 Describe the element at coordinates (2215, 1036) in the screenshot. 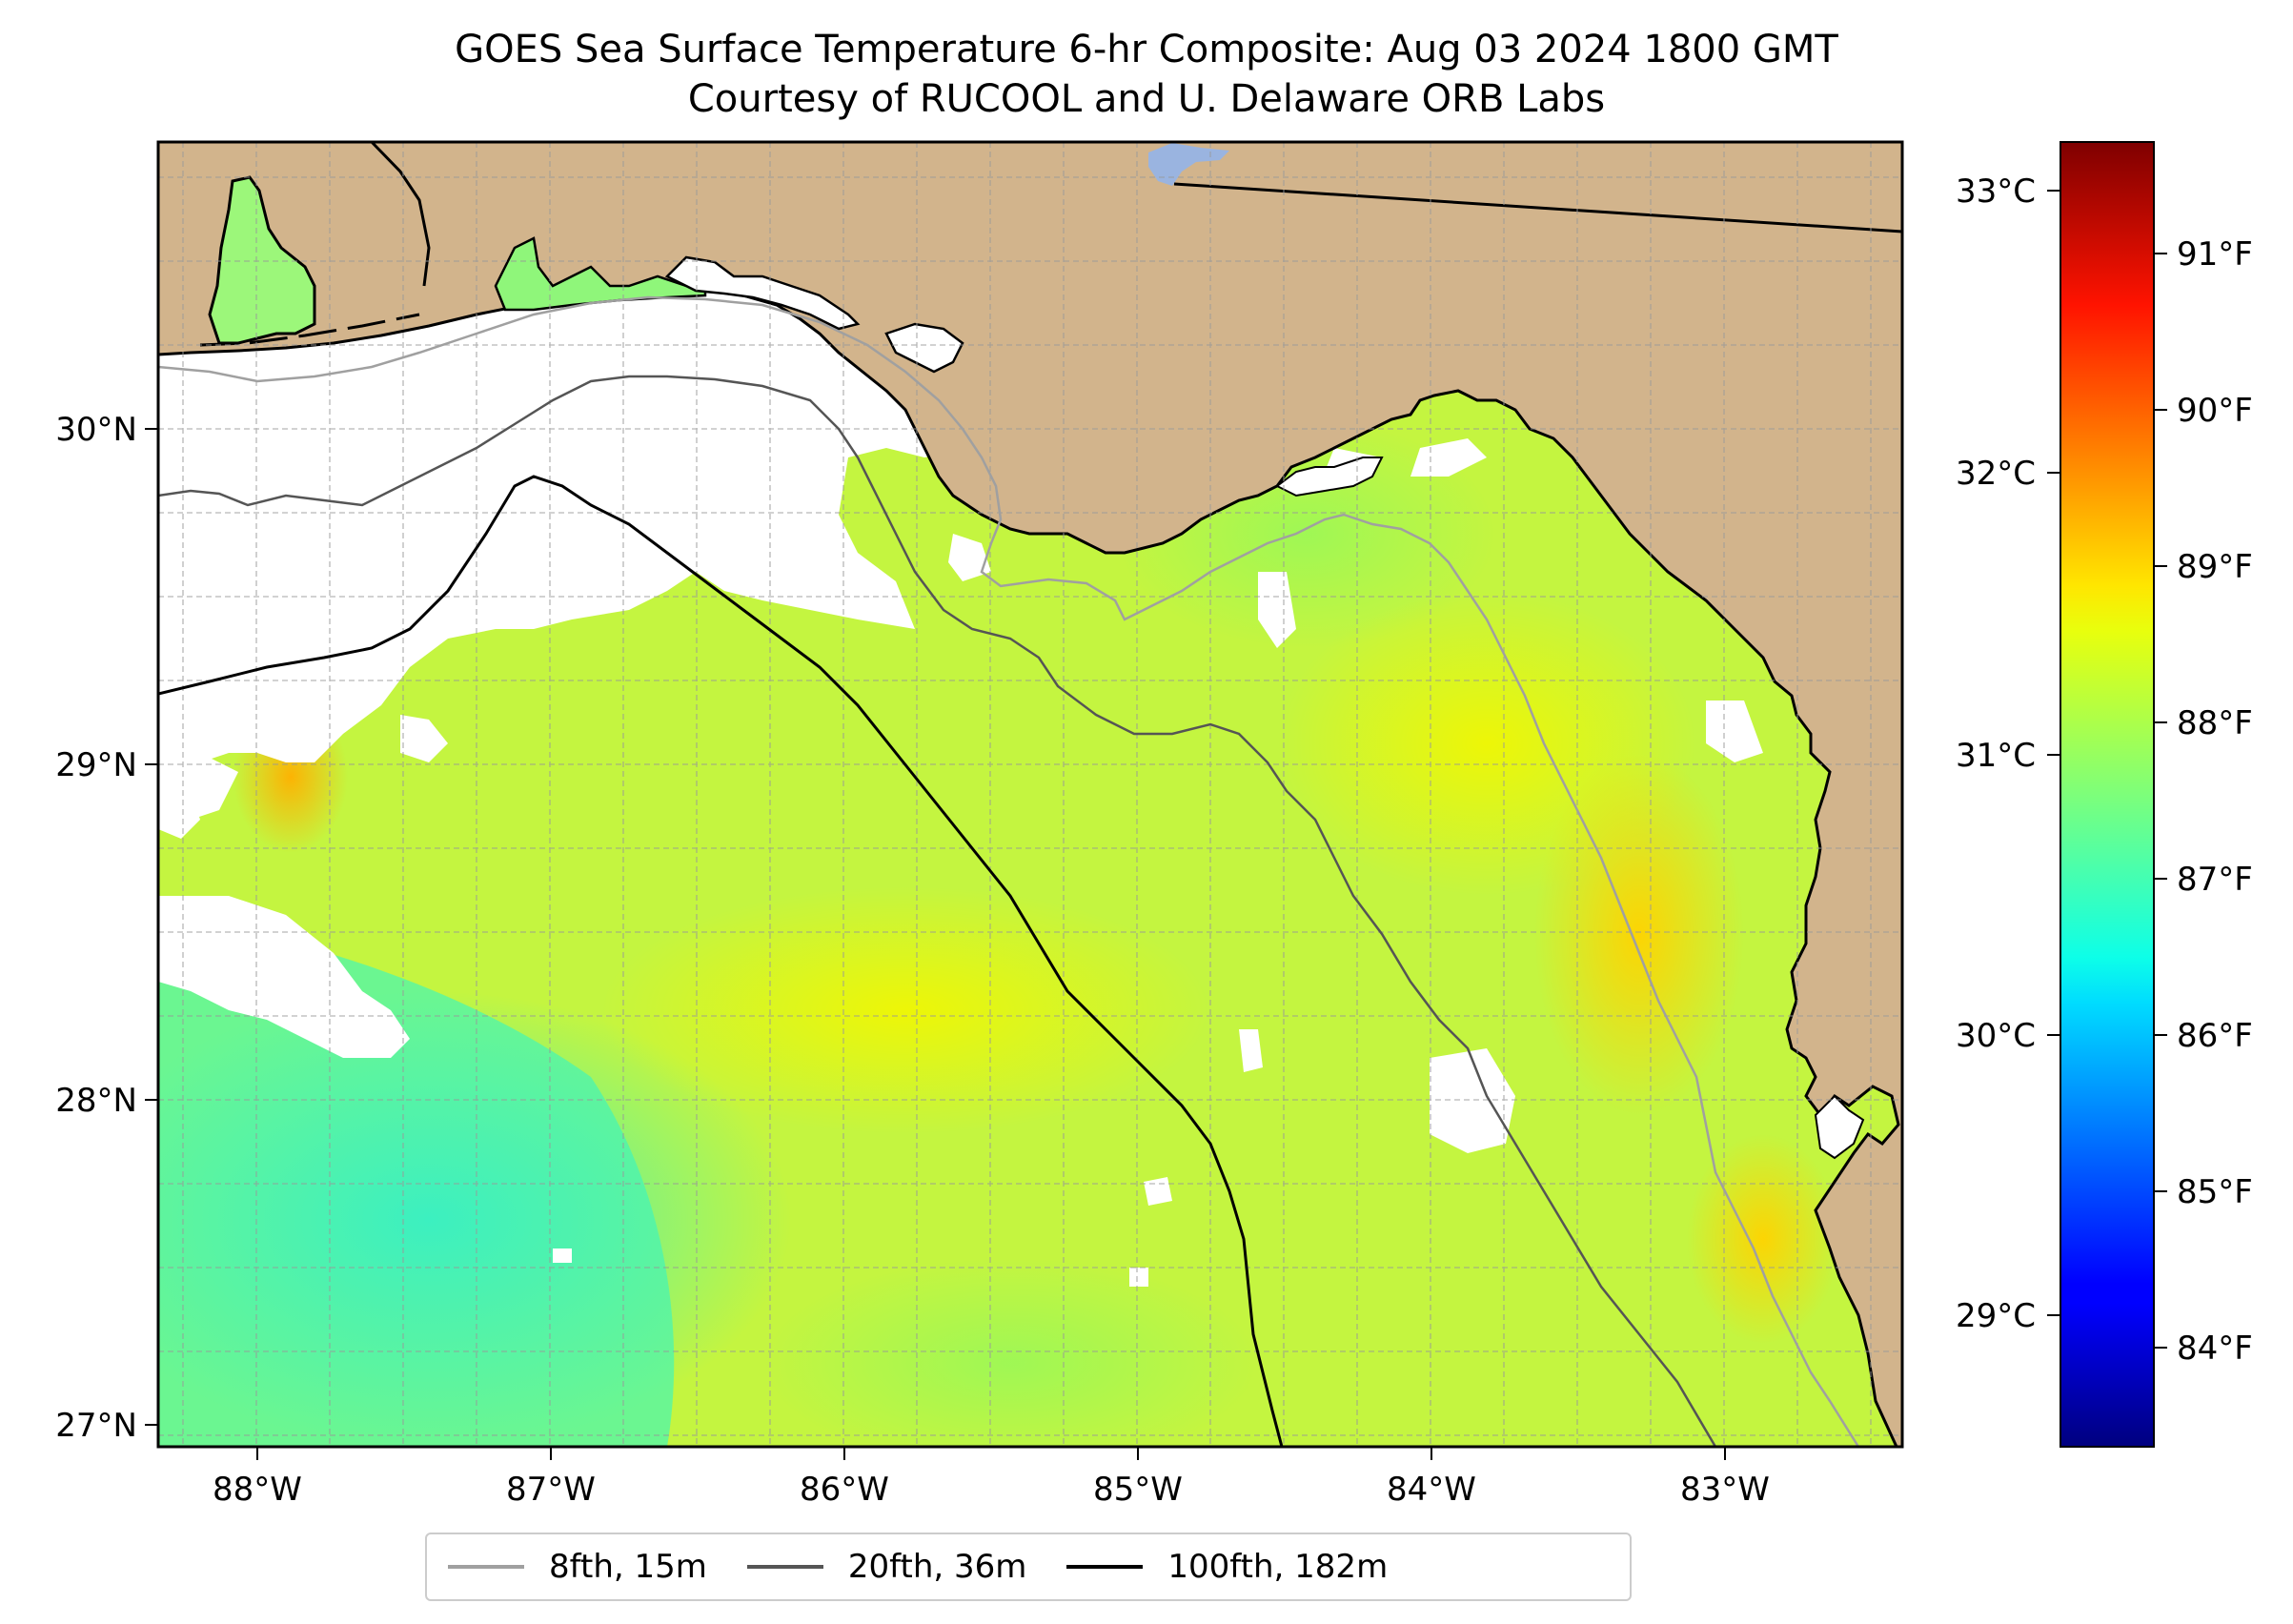

I see `fahrenheit-label: 86°F` at that location.